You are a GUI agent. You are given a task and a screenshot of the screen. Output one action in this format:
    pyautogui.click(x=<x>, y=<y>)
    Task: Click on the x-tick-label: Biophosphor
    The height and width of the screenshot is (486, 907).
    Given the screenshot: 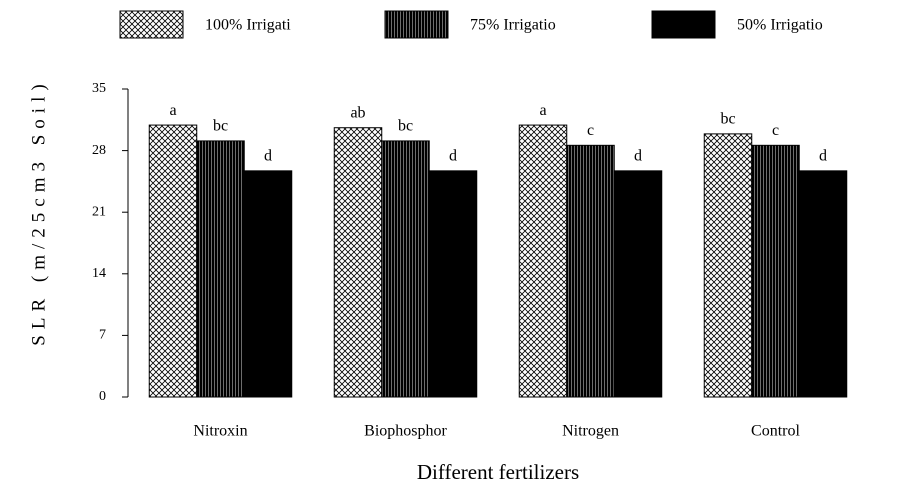 What is the action you would take?
    pyautogui.click(x=405, y=431)
    